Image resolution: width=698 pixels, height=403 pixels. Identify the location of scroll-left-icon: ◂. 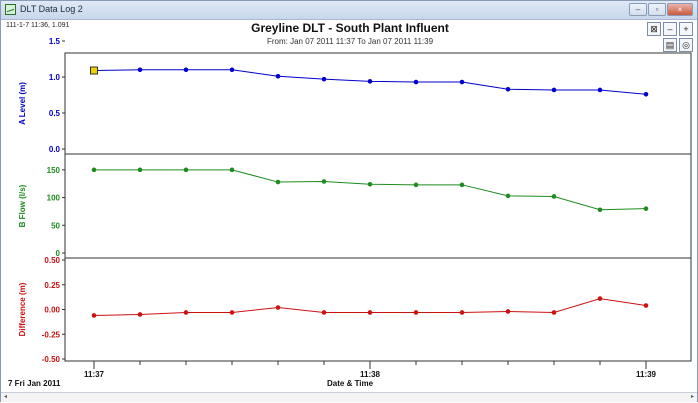
(6, 397).